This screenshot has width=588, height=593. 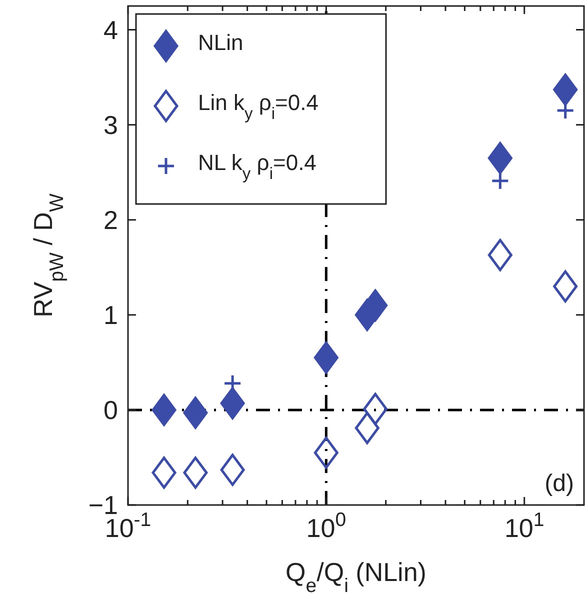 I want to click on legend-label: NL k$_{y}$ ρ$_{i}$=0.4, so click(x=257, y=166).